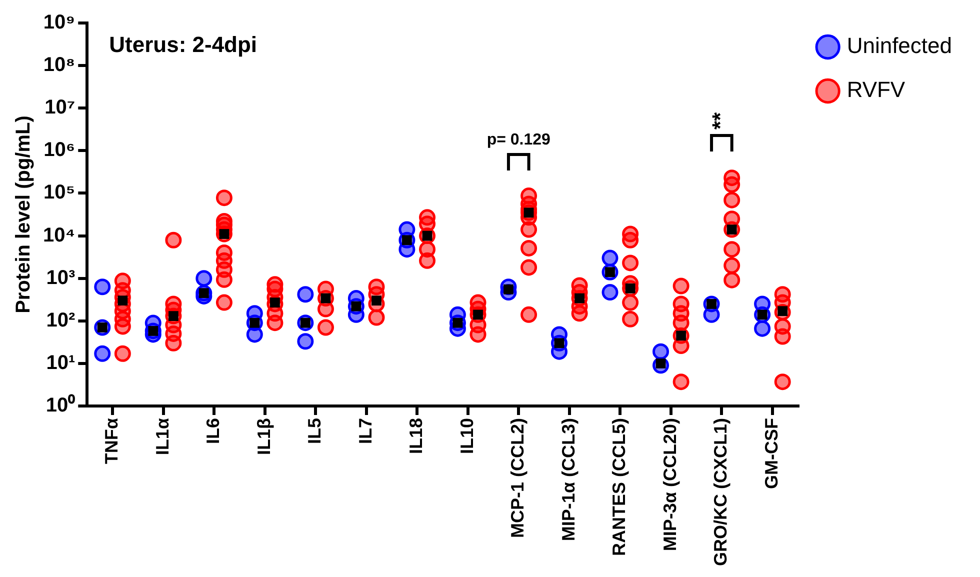  What do you see at coordinates (61, 363) in the screenshot?
I see `y-tick-label: 10¹` at bounding box center [61, 363].